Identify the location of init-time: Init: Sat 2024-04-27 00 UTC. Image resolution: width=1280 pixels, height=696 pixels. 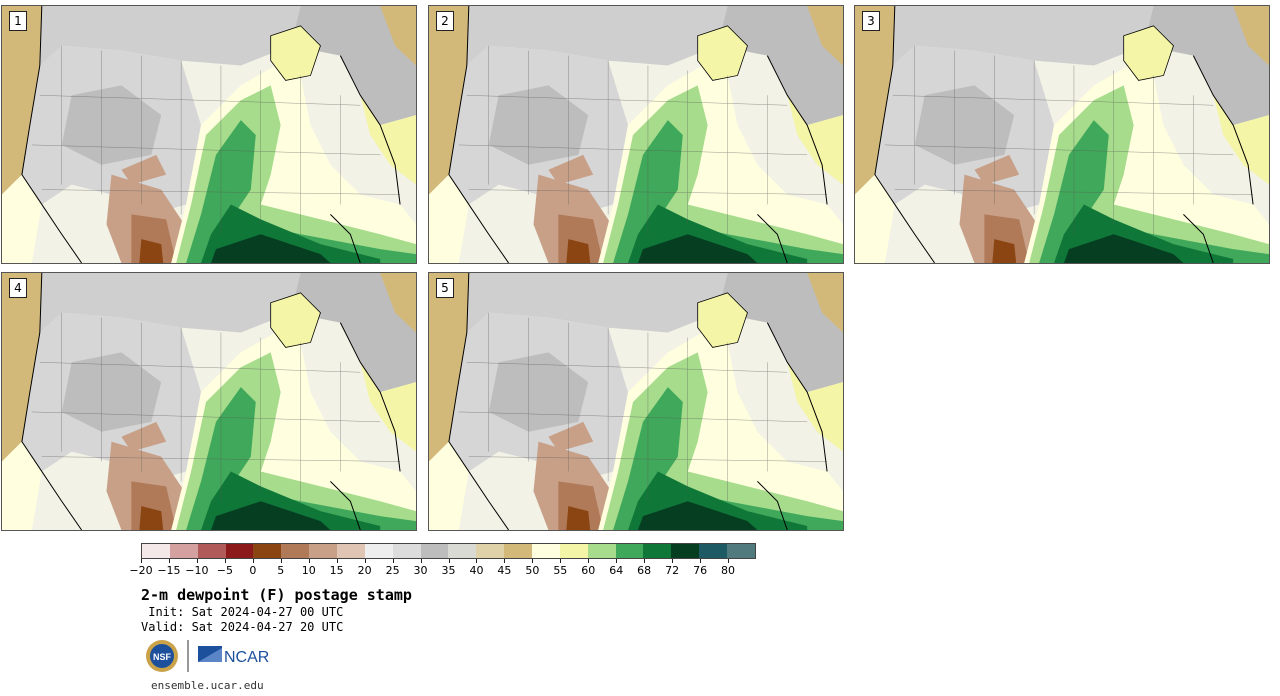
(242, 612).